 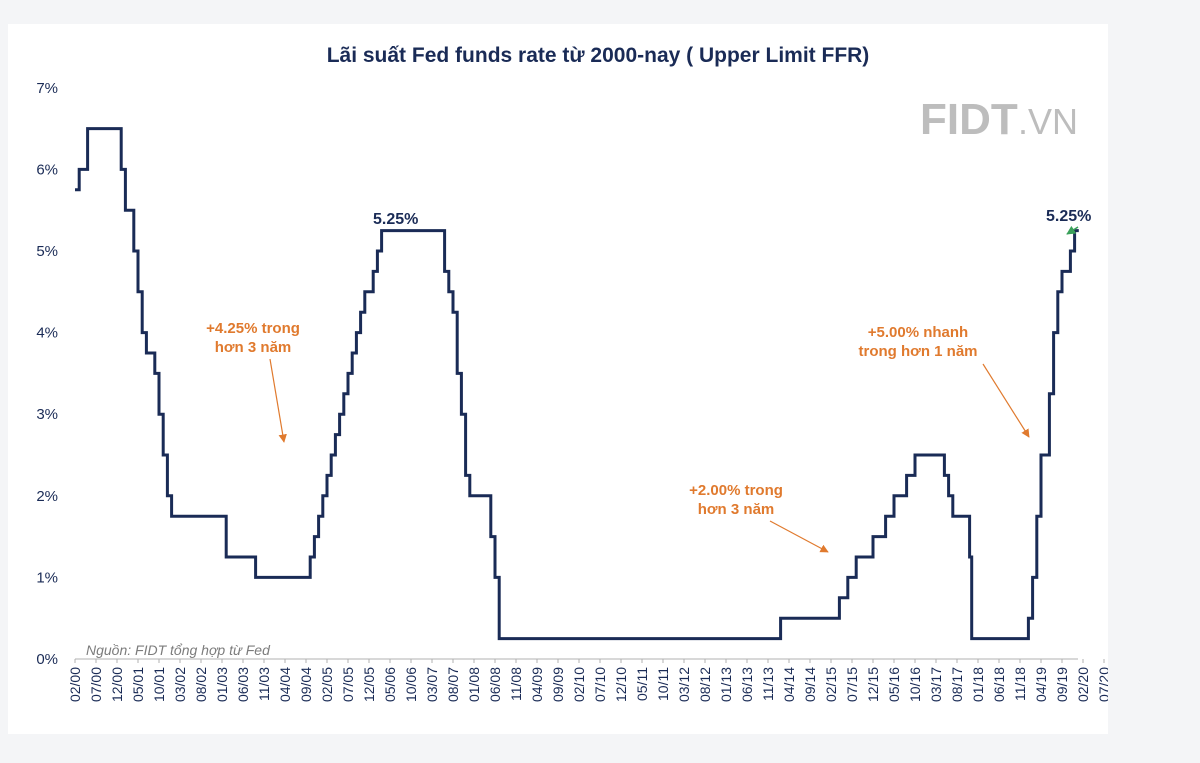 What do you see at coordinates (1041, 684) in the screenshot?
I see `x-tick-label: 04/19` at bounding box center [1041, 684].